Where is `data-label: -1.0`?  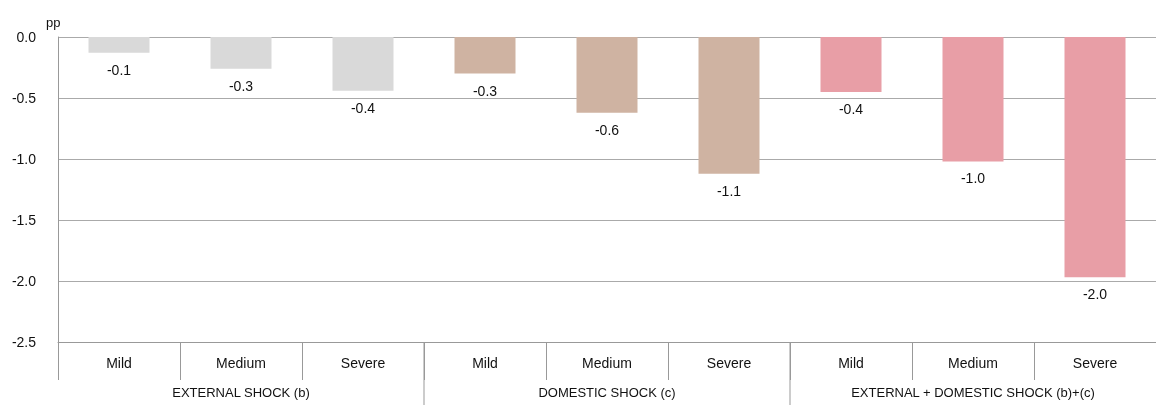 data-label: -1.0 is located at coordinates (973, 178).